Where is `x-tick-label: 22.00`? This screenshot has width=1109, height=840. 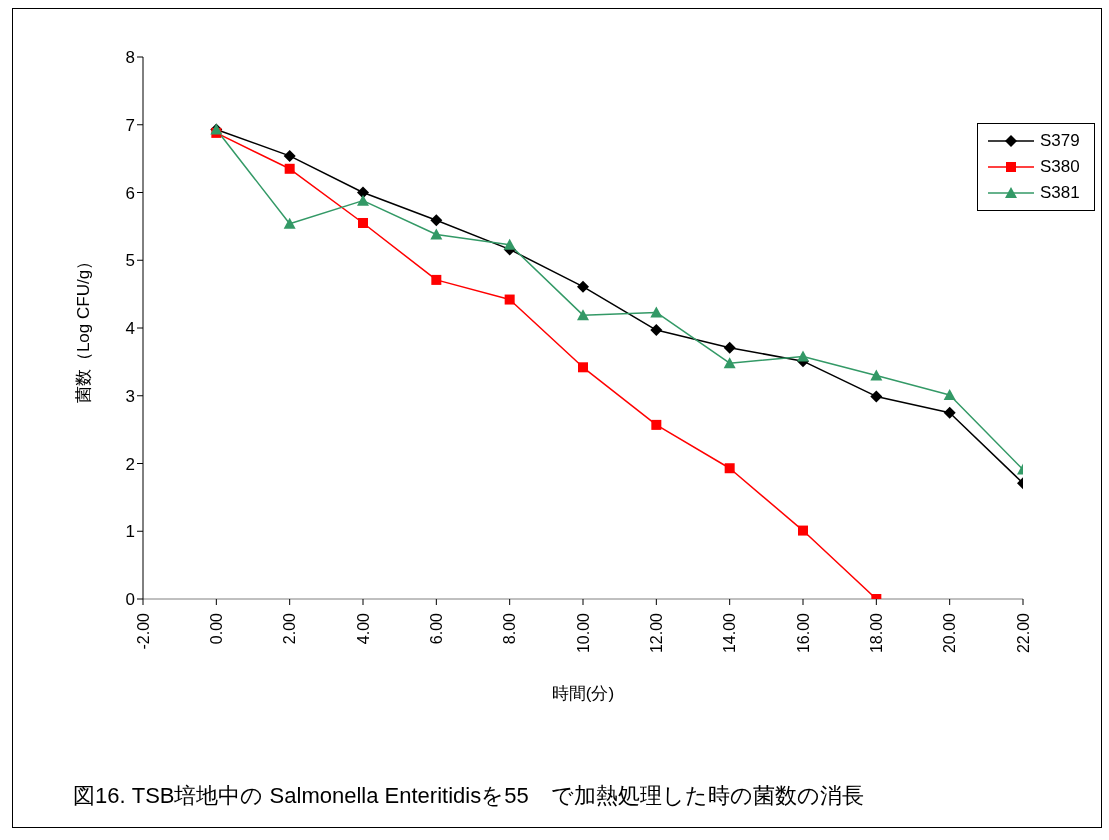
x-tick-label: 22.00 is located at coordinates (1023, 633).